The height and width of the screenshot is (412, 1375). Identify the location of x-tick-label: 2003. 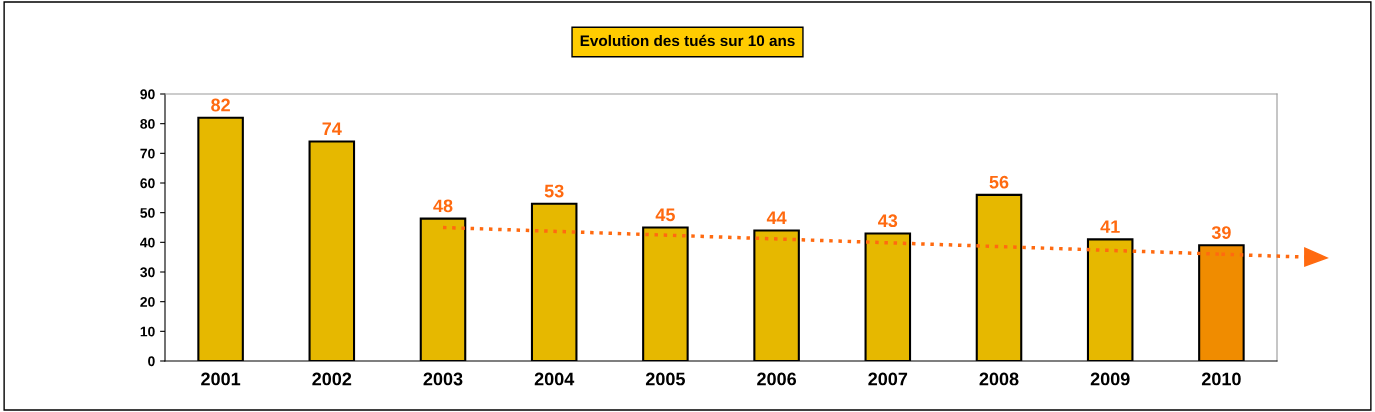
(443, 379).